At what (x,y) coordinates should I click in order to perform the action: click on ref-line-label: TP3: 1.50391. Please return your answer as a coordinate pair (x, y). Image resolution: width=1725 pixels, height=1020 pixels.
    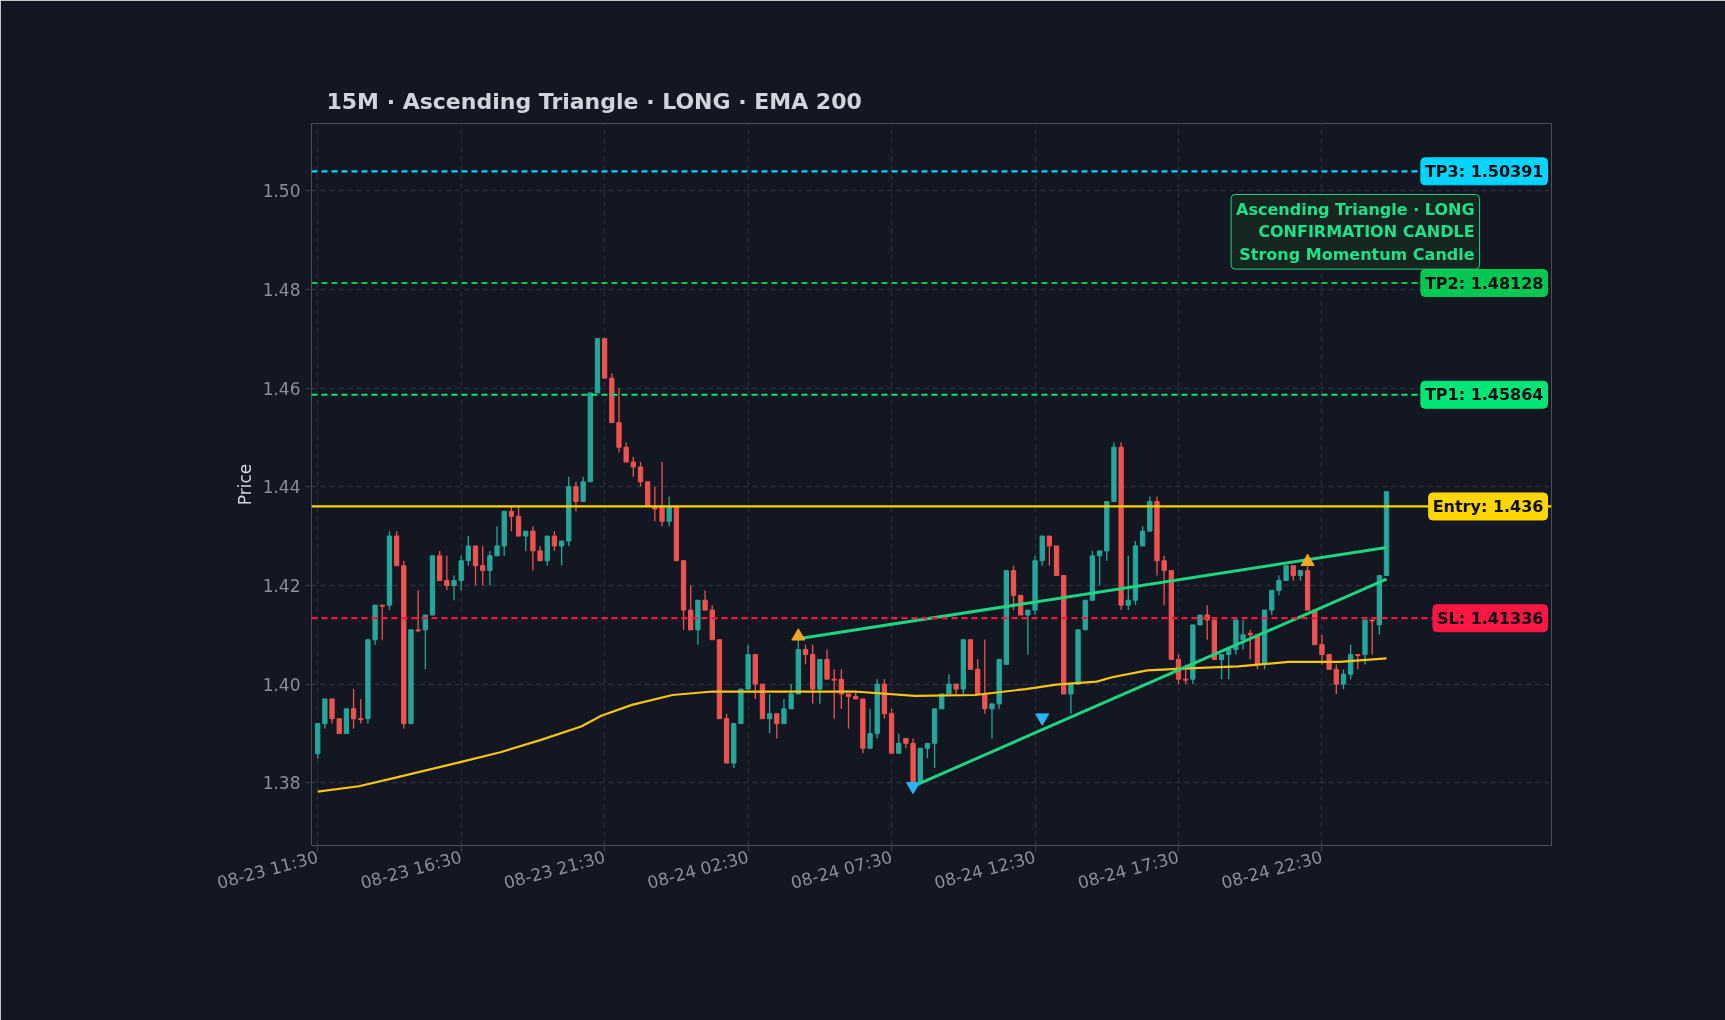
    Looking at the image, I should click on (1484, 171).